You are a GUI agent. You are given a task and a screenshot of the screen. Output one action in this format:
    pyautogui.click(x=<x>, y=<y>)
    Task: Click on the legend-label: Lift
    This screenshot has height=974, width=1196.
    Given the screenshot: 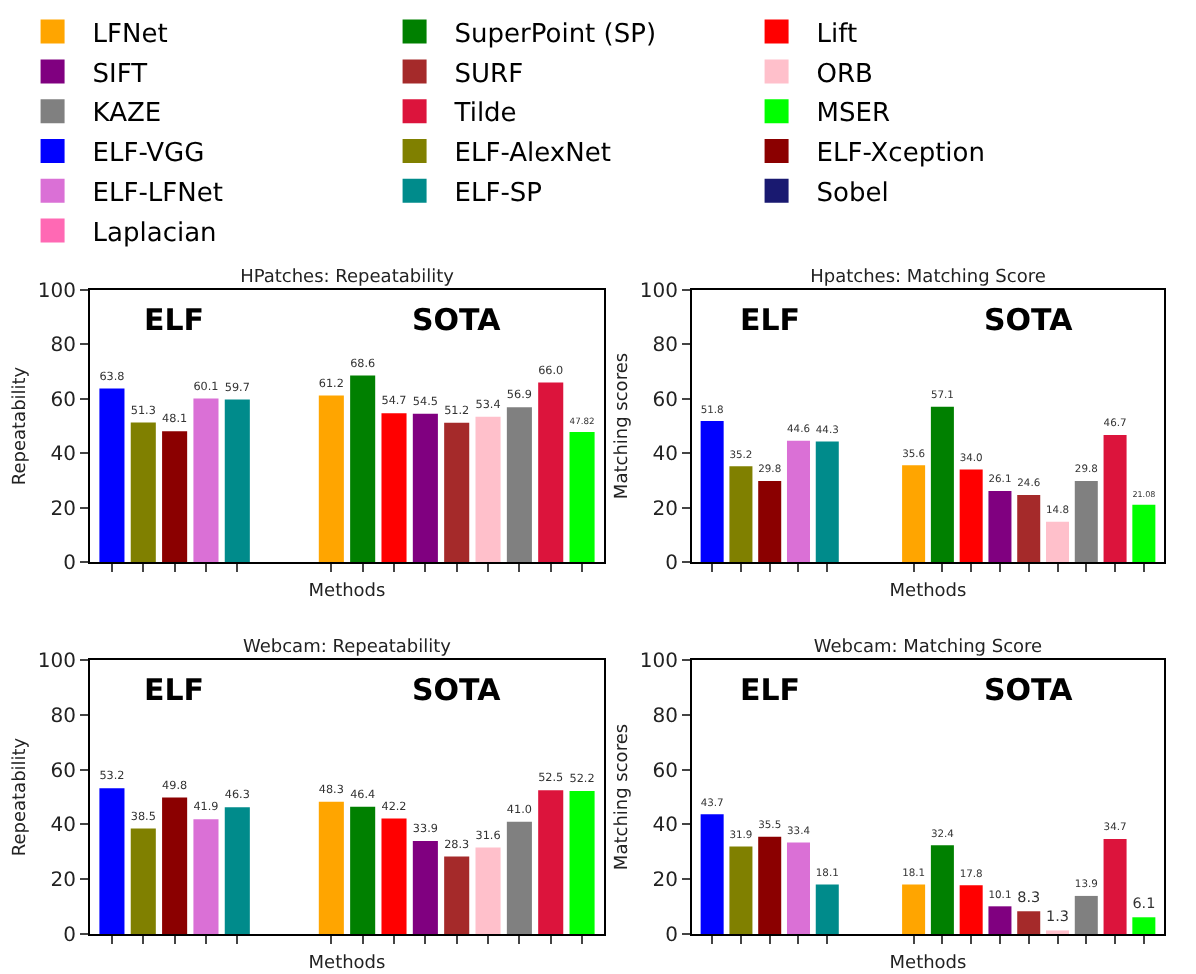 What is the action you would take?
    pyautogui.click(x=837, y=34)
    